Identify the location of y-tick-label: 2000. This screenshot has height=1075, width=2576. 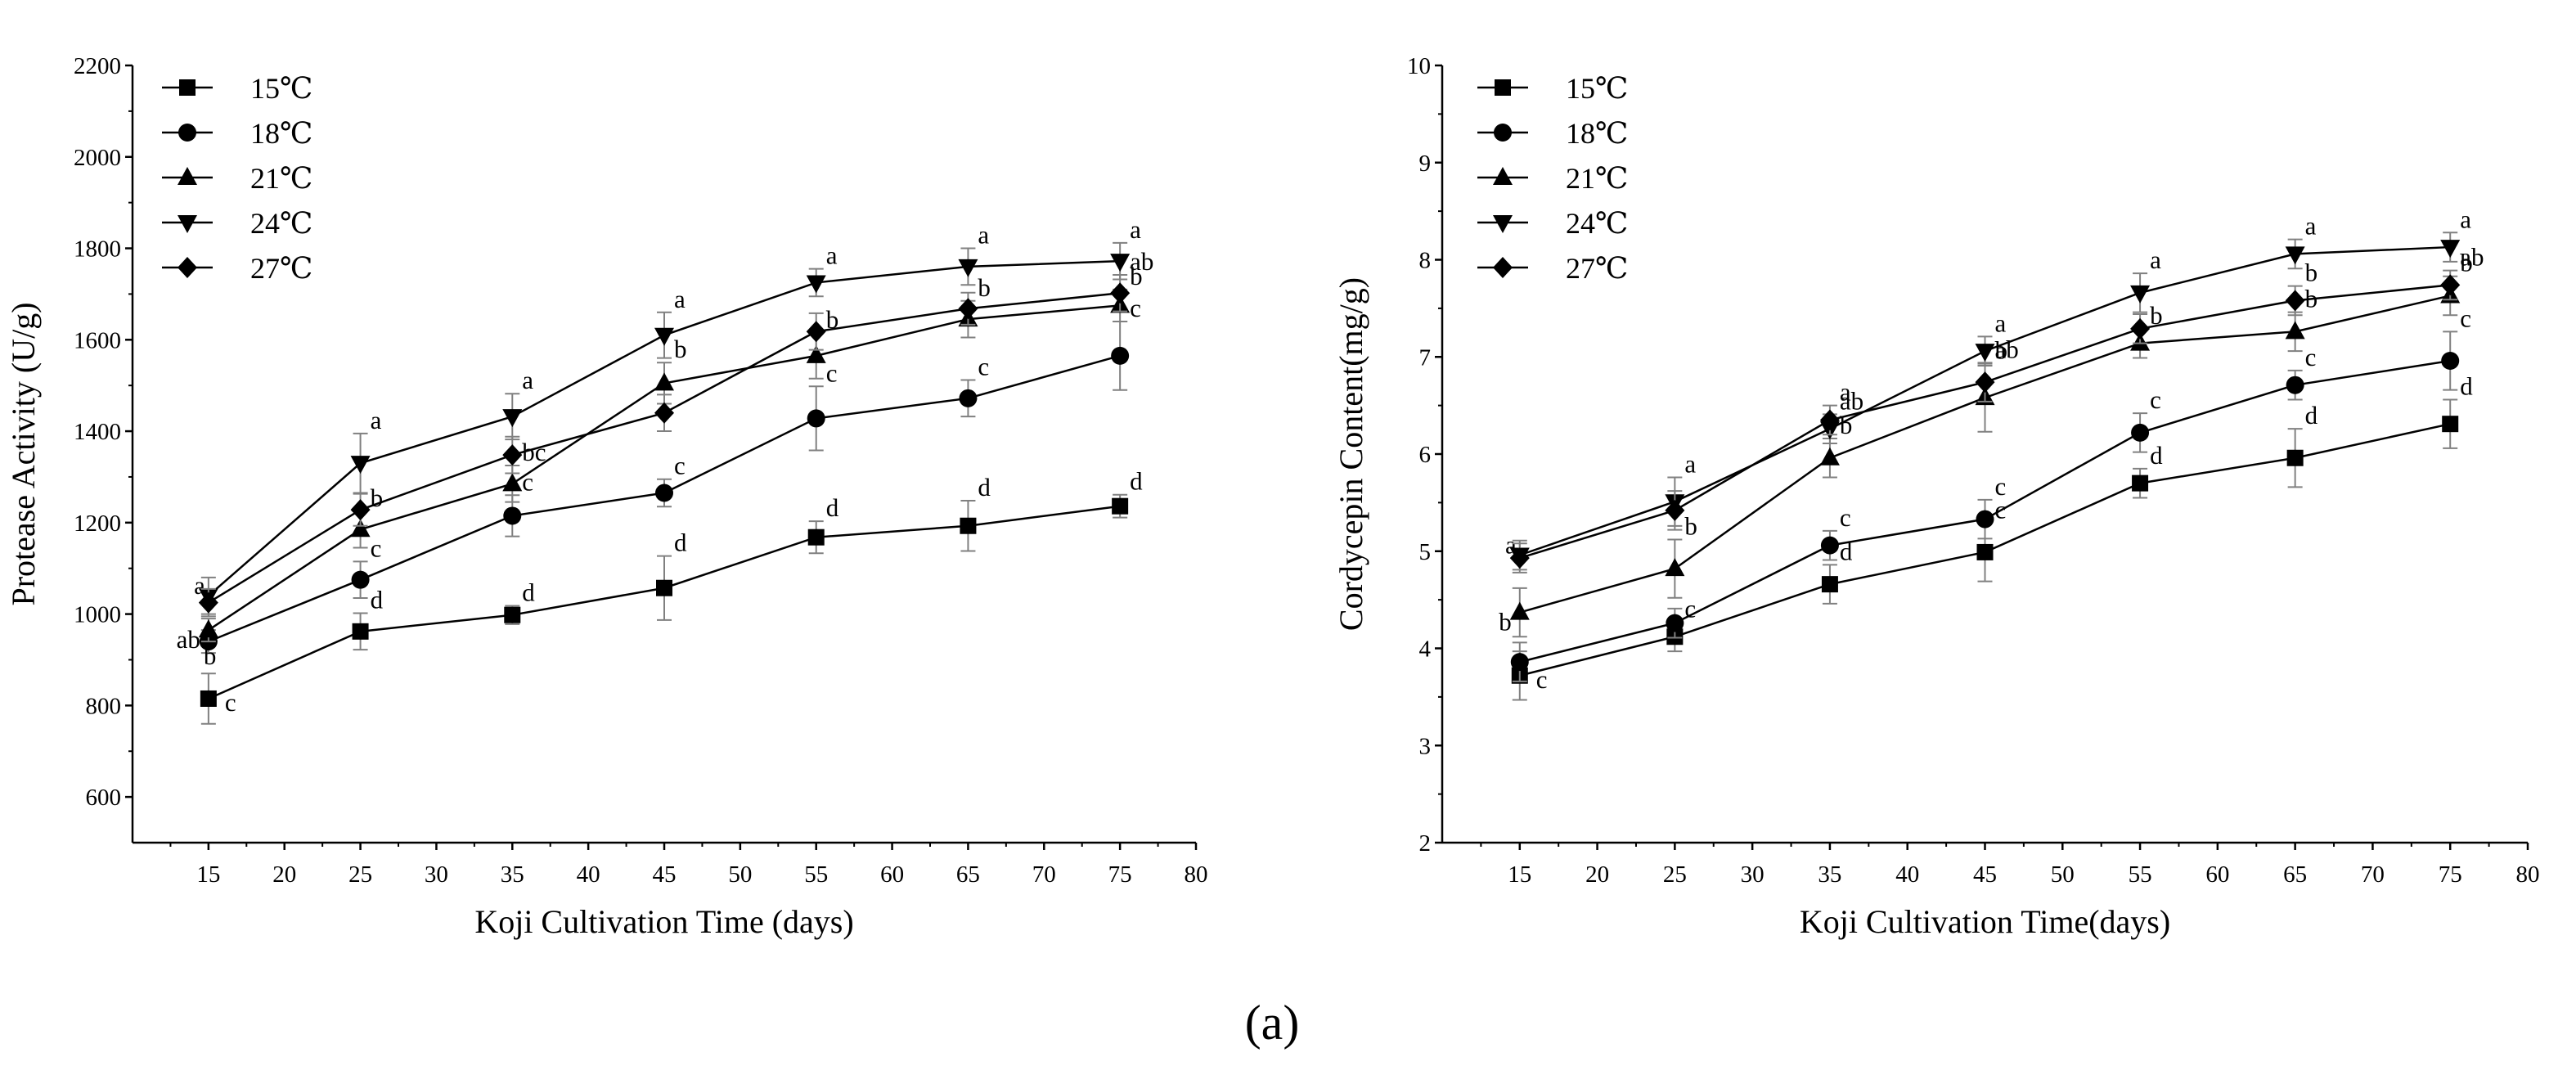
(97, 158).